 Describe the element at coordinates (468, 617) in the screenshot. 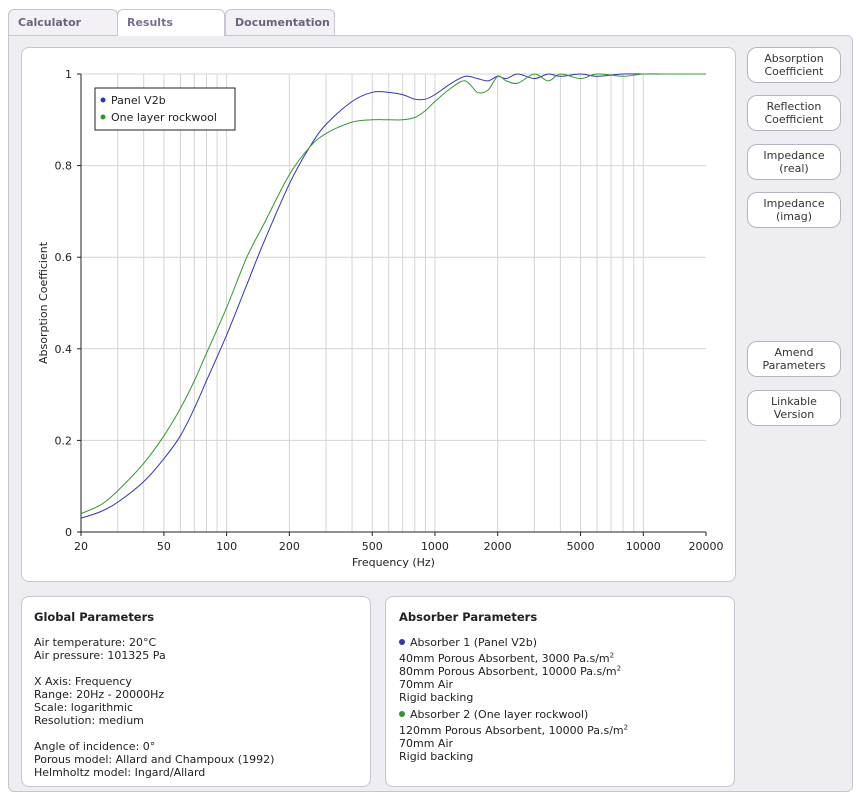

I see `absorber-parameters-title: Absorber Parameters` at that location.